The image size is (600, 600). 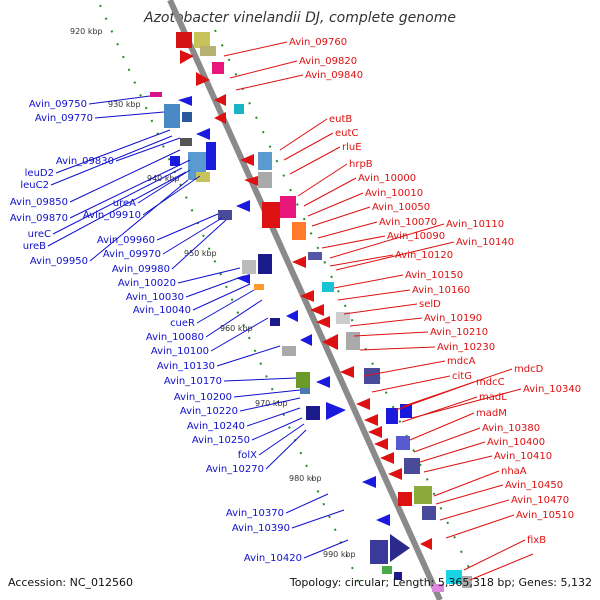 What do you see at coordinates (523, 456) in the screenshot?
I see `gene-label: Avin_10410` at bounding box center [523, 456].